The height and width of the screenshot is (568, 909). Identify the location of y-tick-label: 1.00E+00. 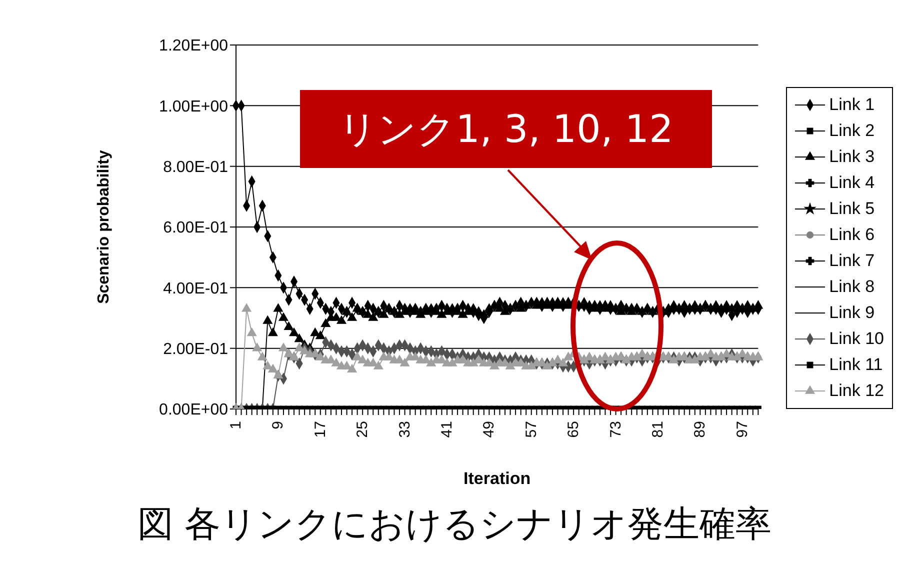
(193, 107).